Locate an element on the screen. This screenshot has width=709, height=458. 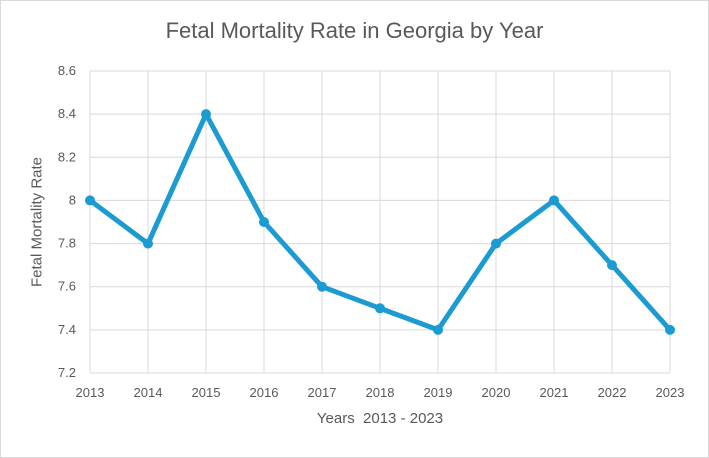
y-tick-label: 7.6 is located at coordinates (67, 286).